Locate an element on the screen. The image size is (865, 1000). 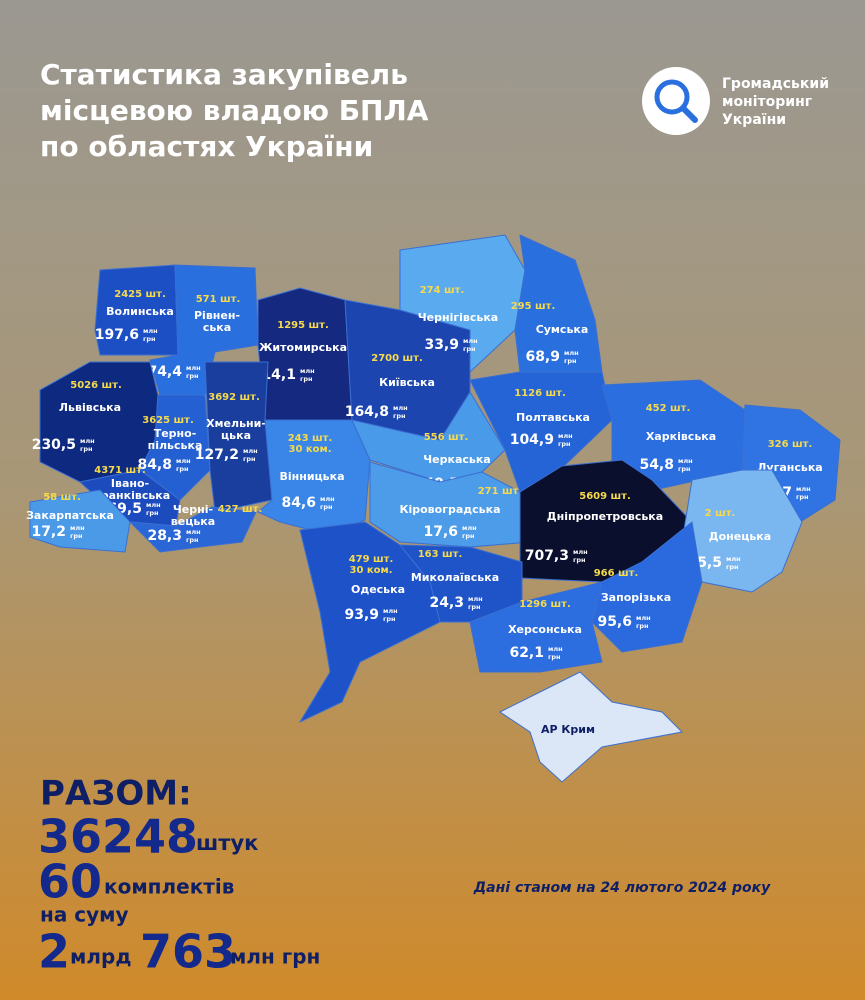
region-name: Сумська is located at coordinates (562, 329).